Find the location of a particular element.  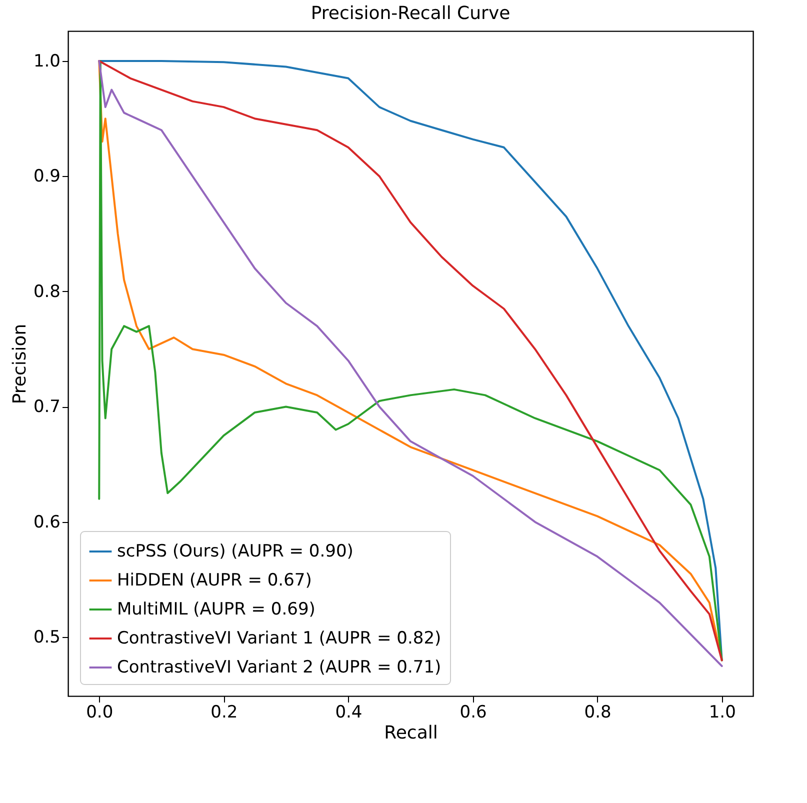

y-tick-label: 0.6 is located at coordinates (46, 522).